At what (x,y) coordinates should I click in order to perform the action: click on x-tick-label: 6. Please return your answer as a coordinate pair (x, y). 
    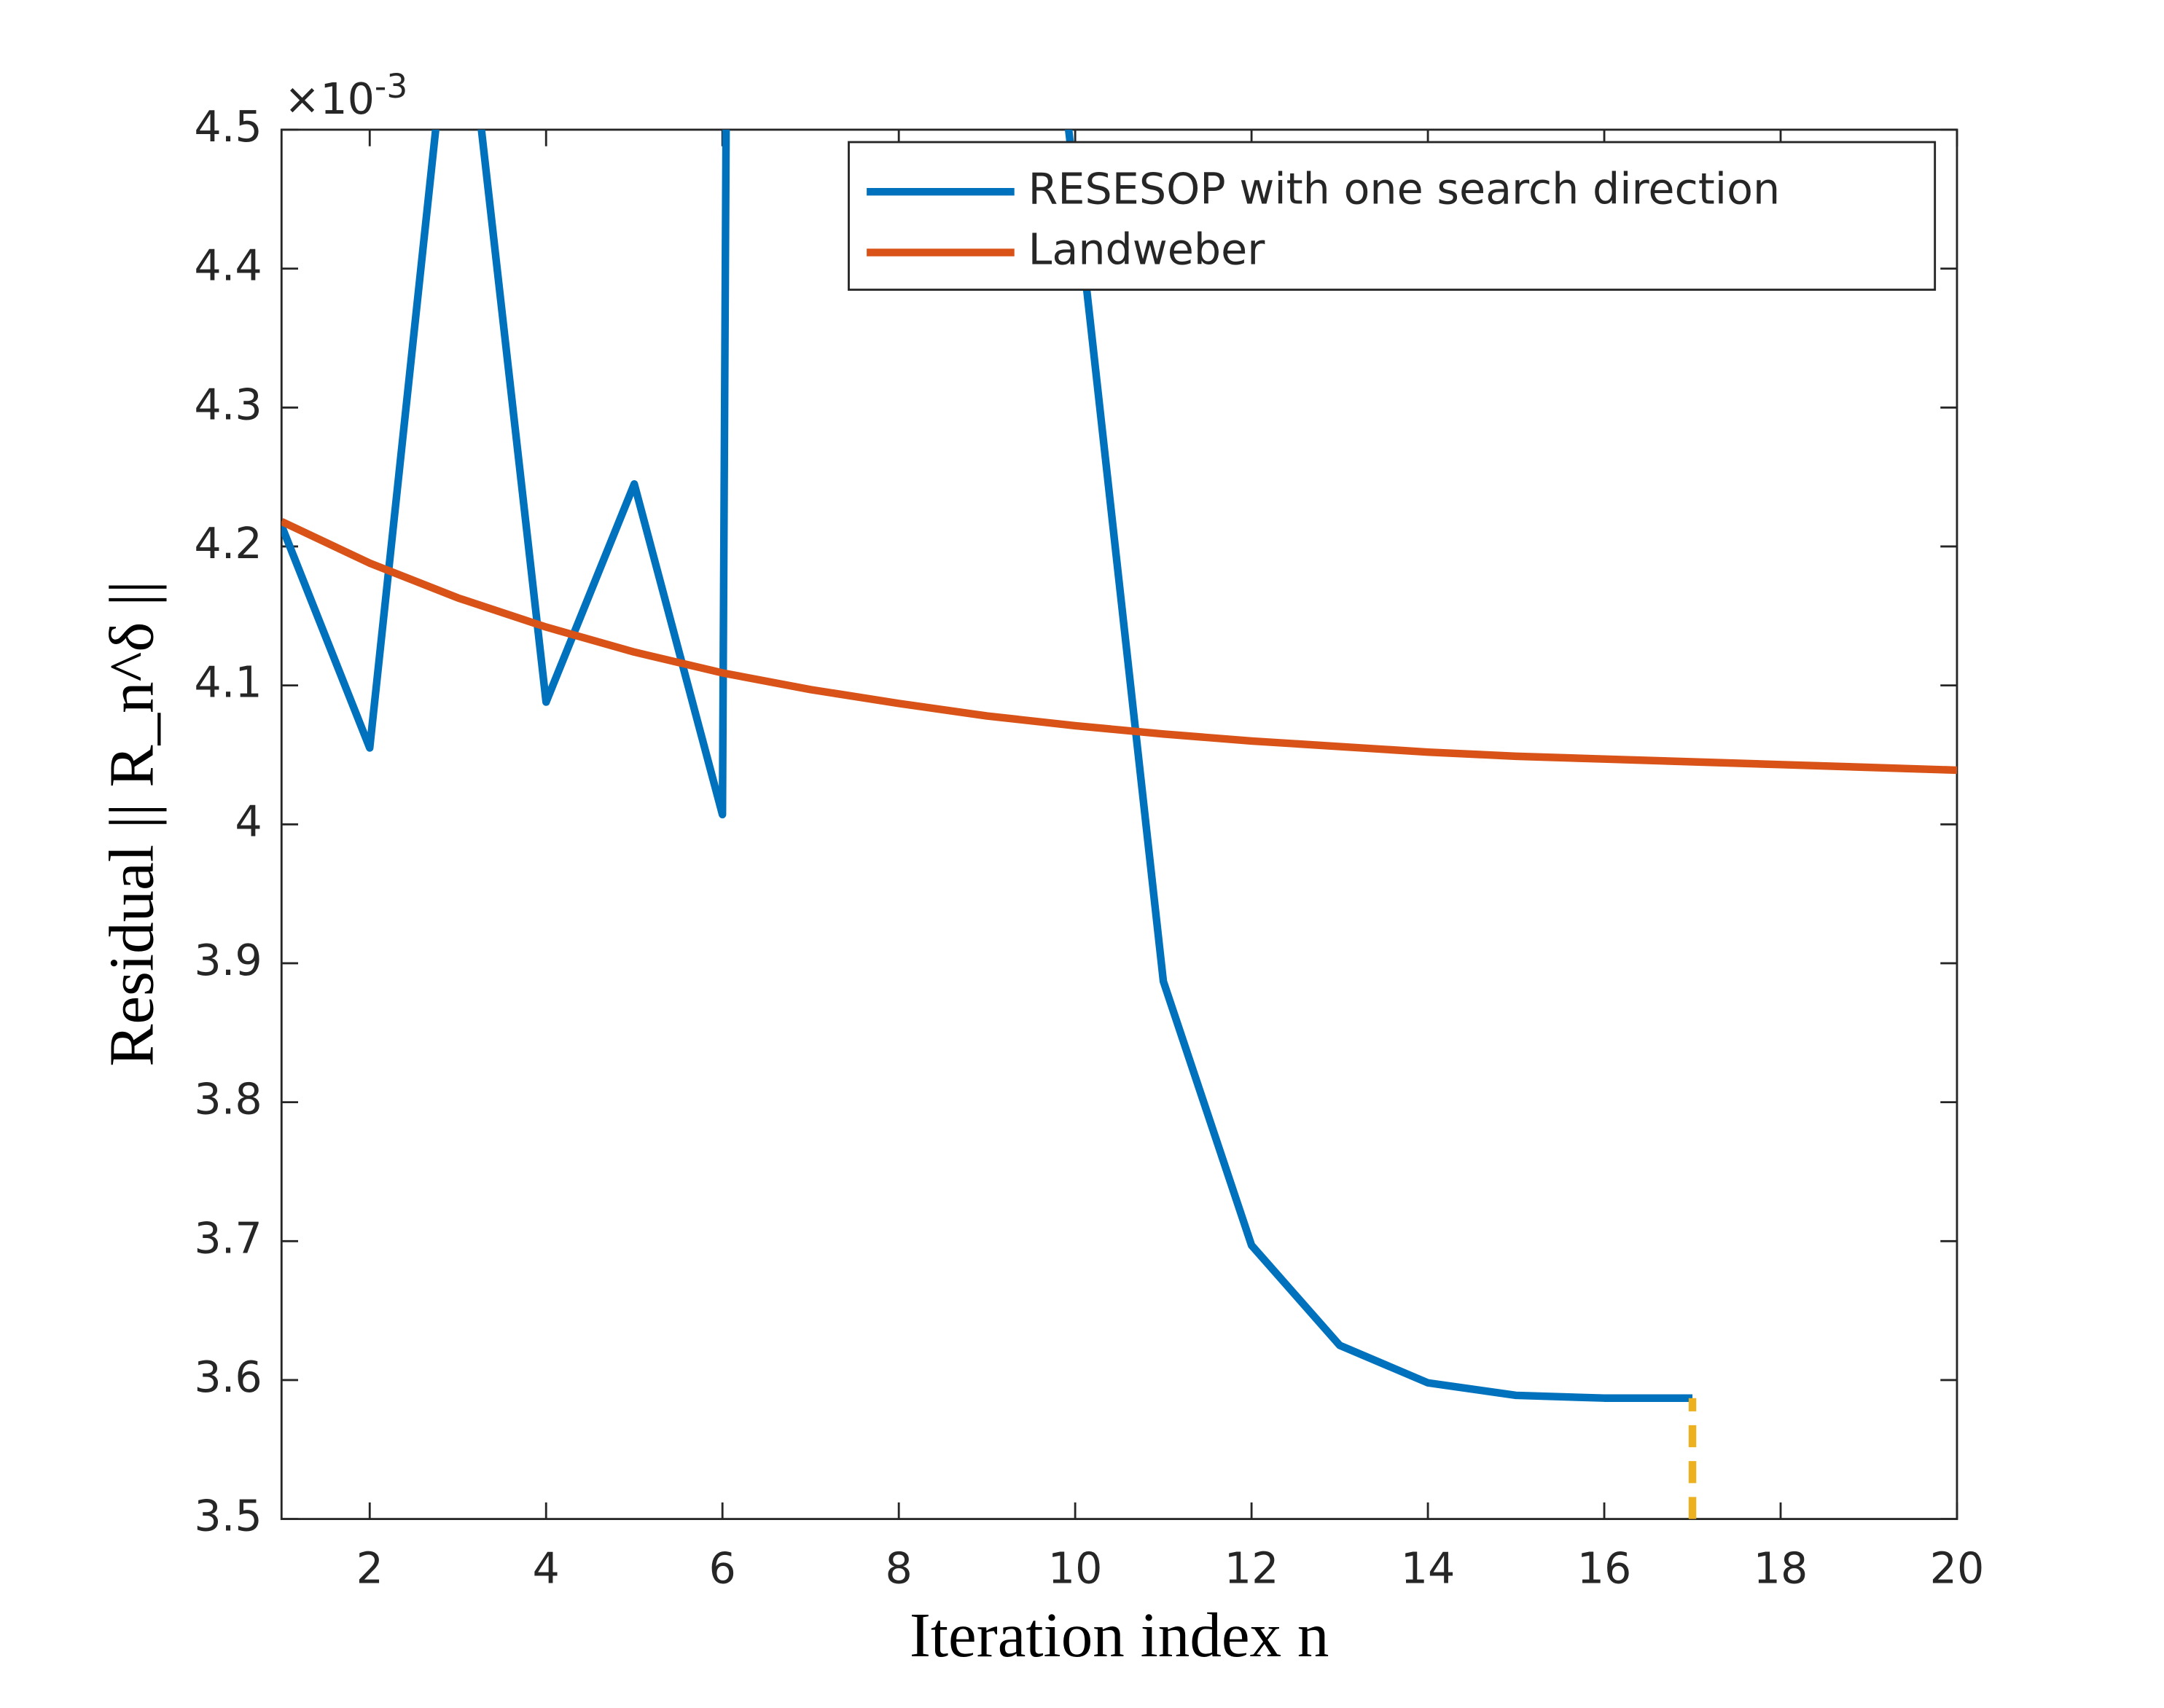
    Looking at the image, I should click on (722, 1569).